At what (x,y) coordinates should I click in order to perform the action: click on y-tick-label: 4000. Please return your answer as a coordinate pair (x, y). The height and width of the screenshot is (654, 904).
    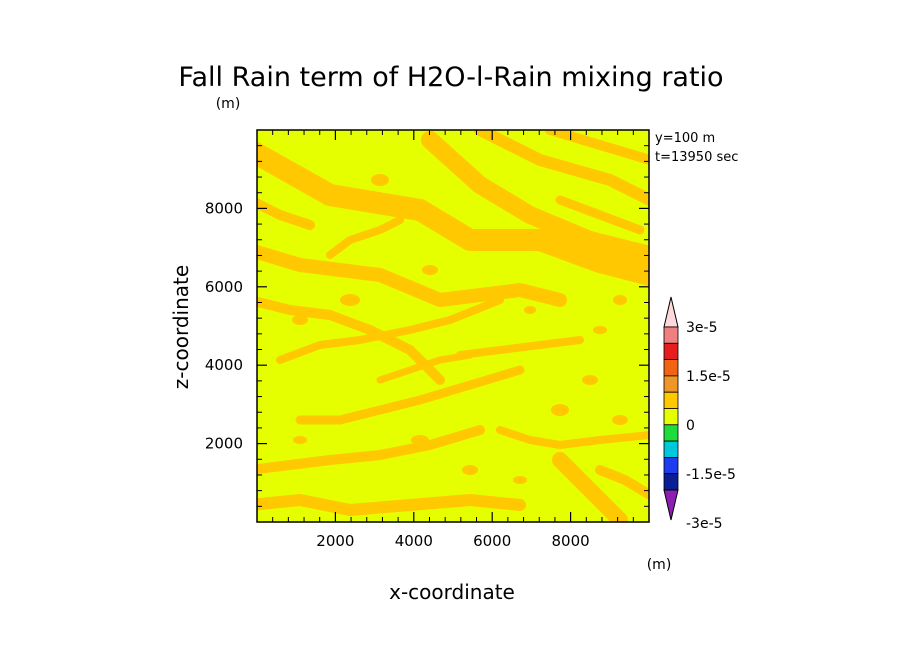
    Looking at the image, I should click on (224, 365).